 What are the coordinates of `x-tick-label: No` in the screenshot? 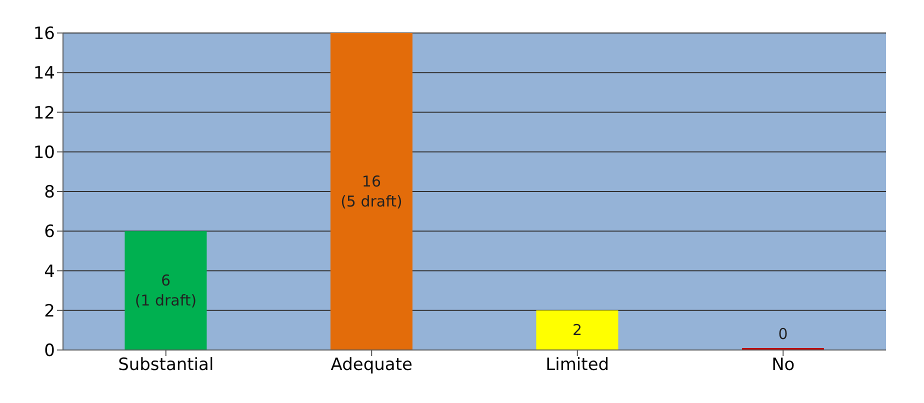 It's located at (783, 365).